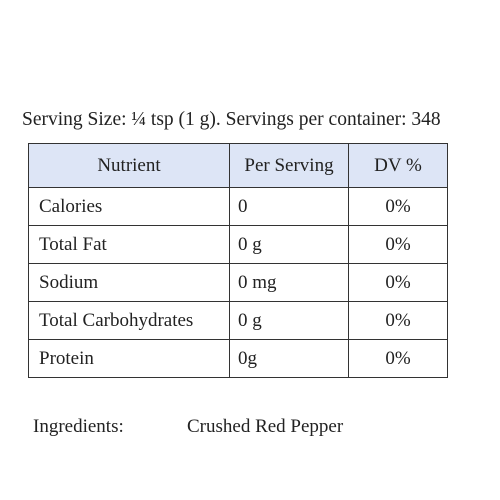  Describe the element at coordinates (289, 358) in the screenshot. I see `table-cell: 0g` at that location.